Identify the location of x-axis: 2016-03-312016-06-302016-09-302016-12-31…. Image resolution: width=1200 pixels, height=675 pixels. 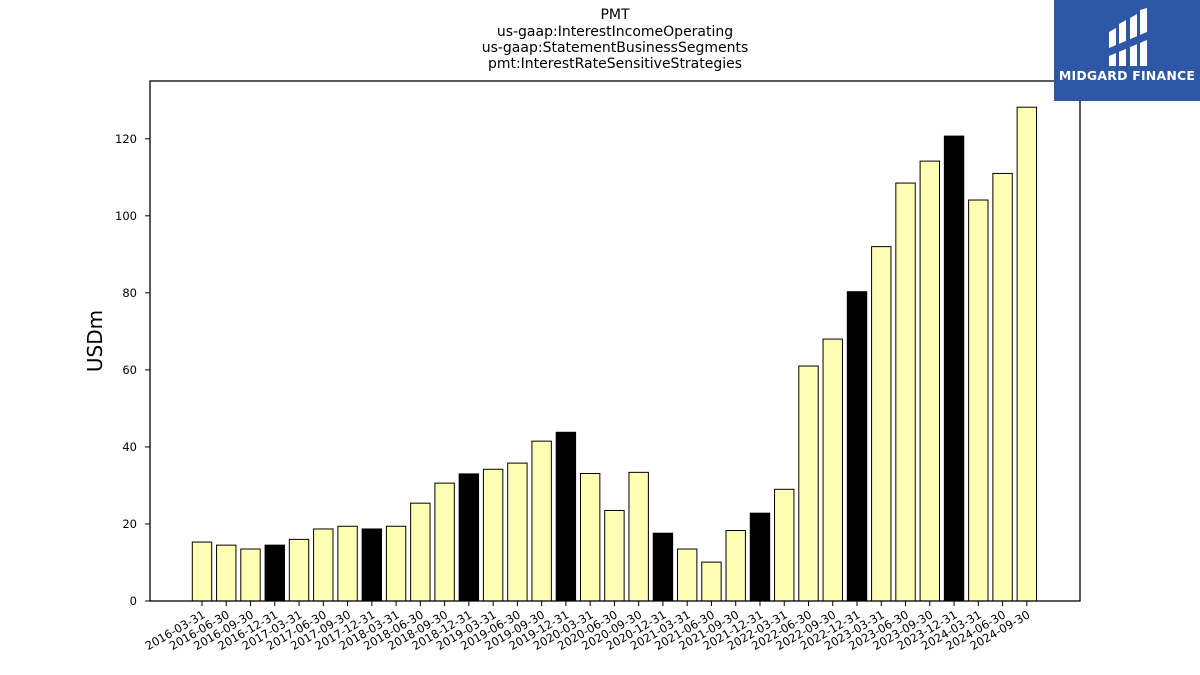
(587, 627).